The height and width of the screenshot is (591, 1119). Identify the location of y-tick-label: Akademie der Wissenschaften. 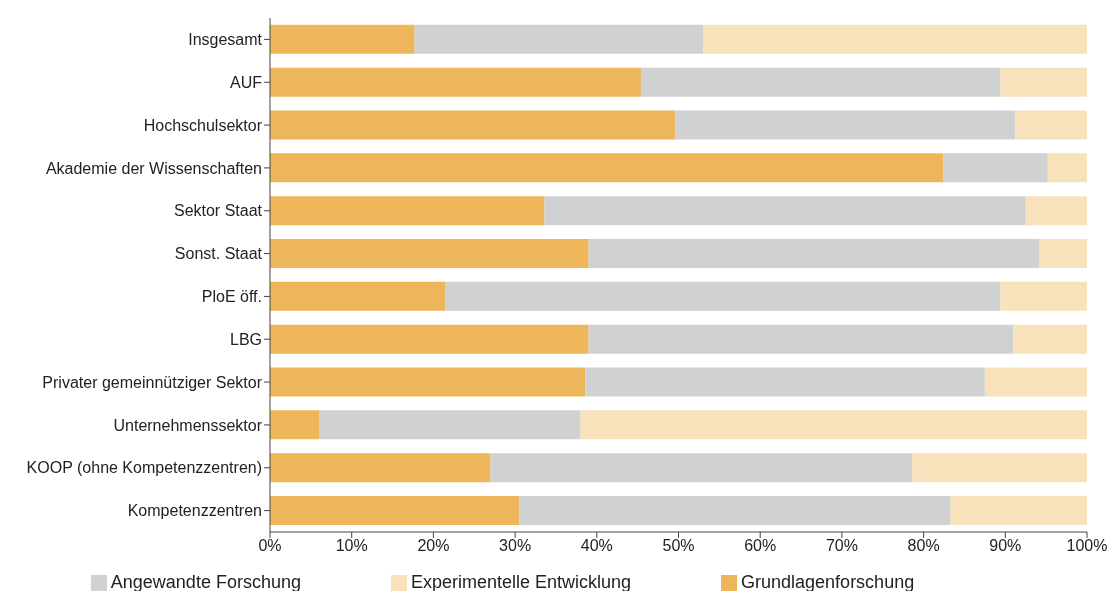
(153, 168).